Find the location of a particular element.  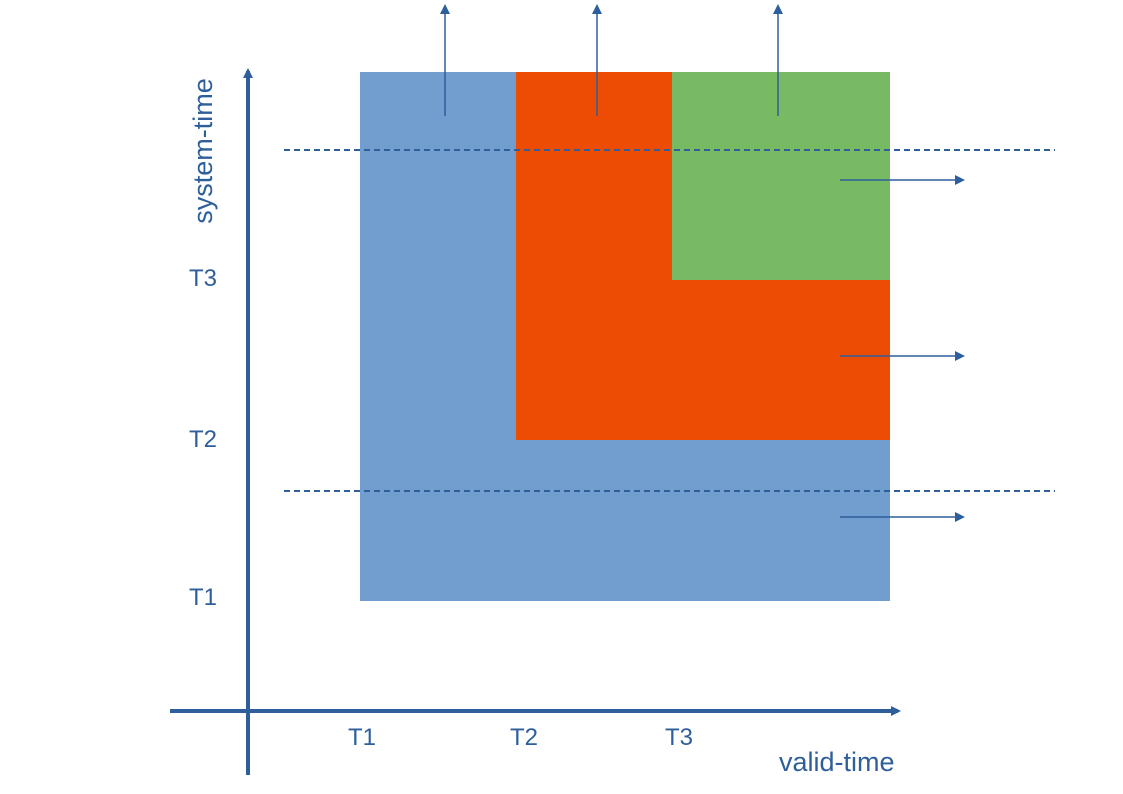

y-tick-t2: T2 is located at coordinates (203, 439).